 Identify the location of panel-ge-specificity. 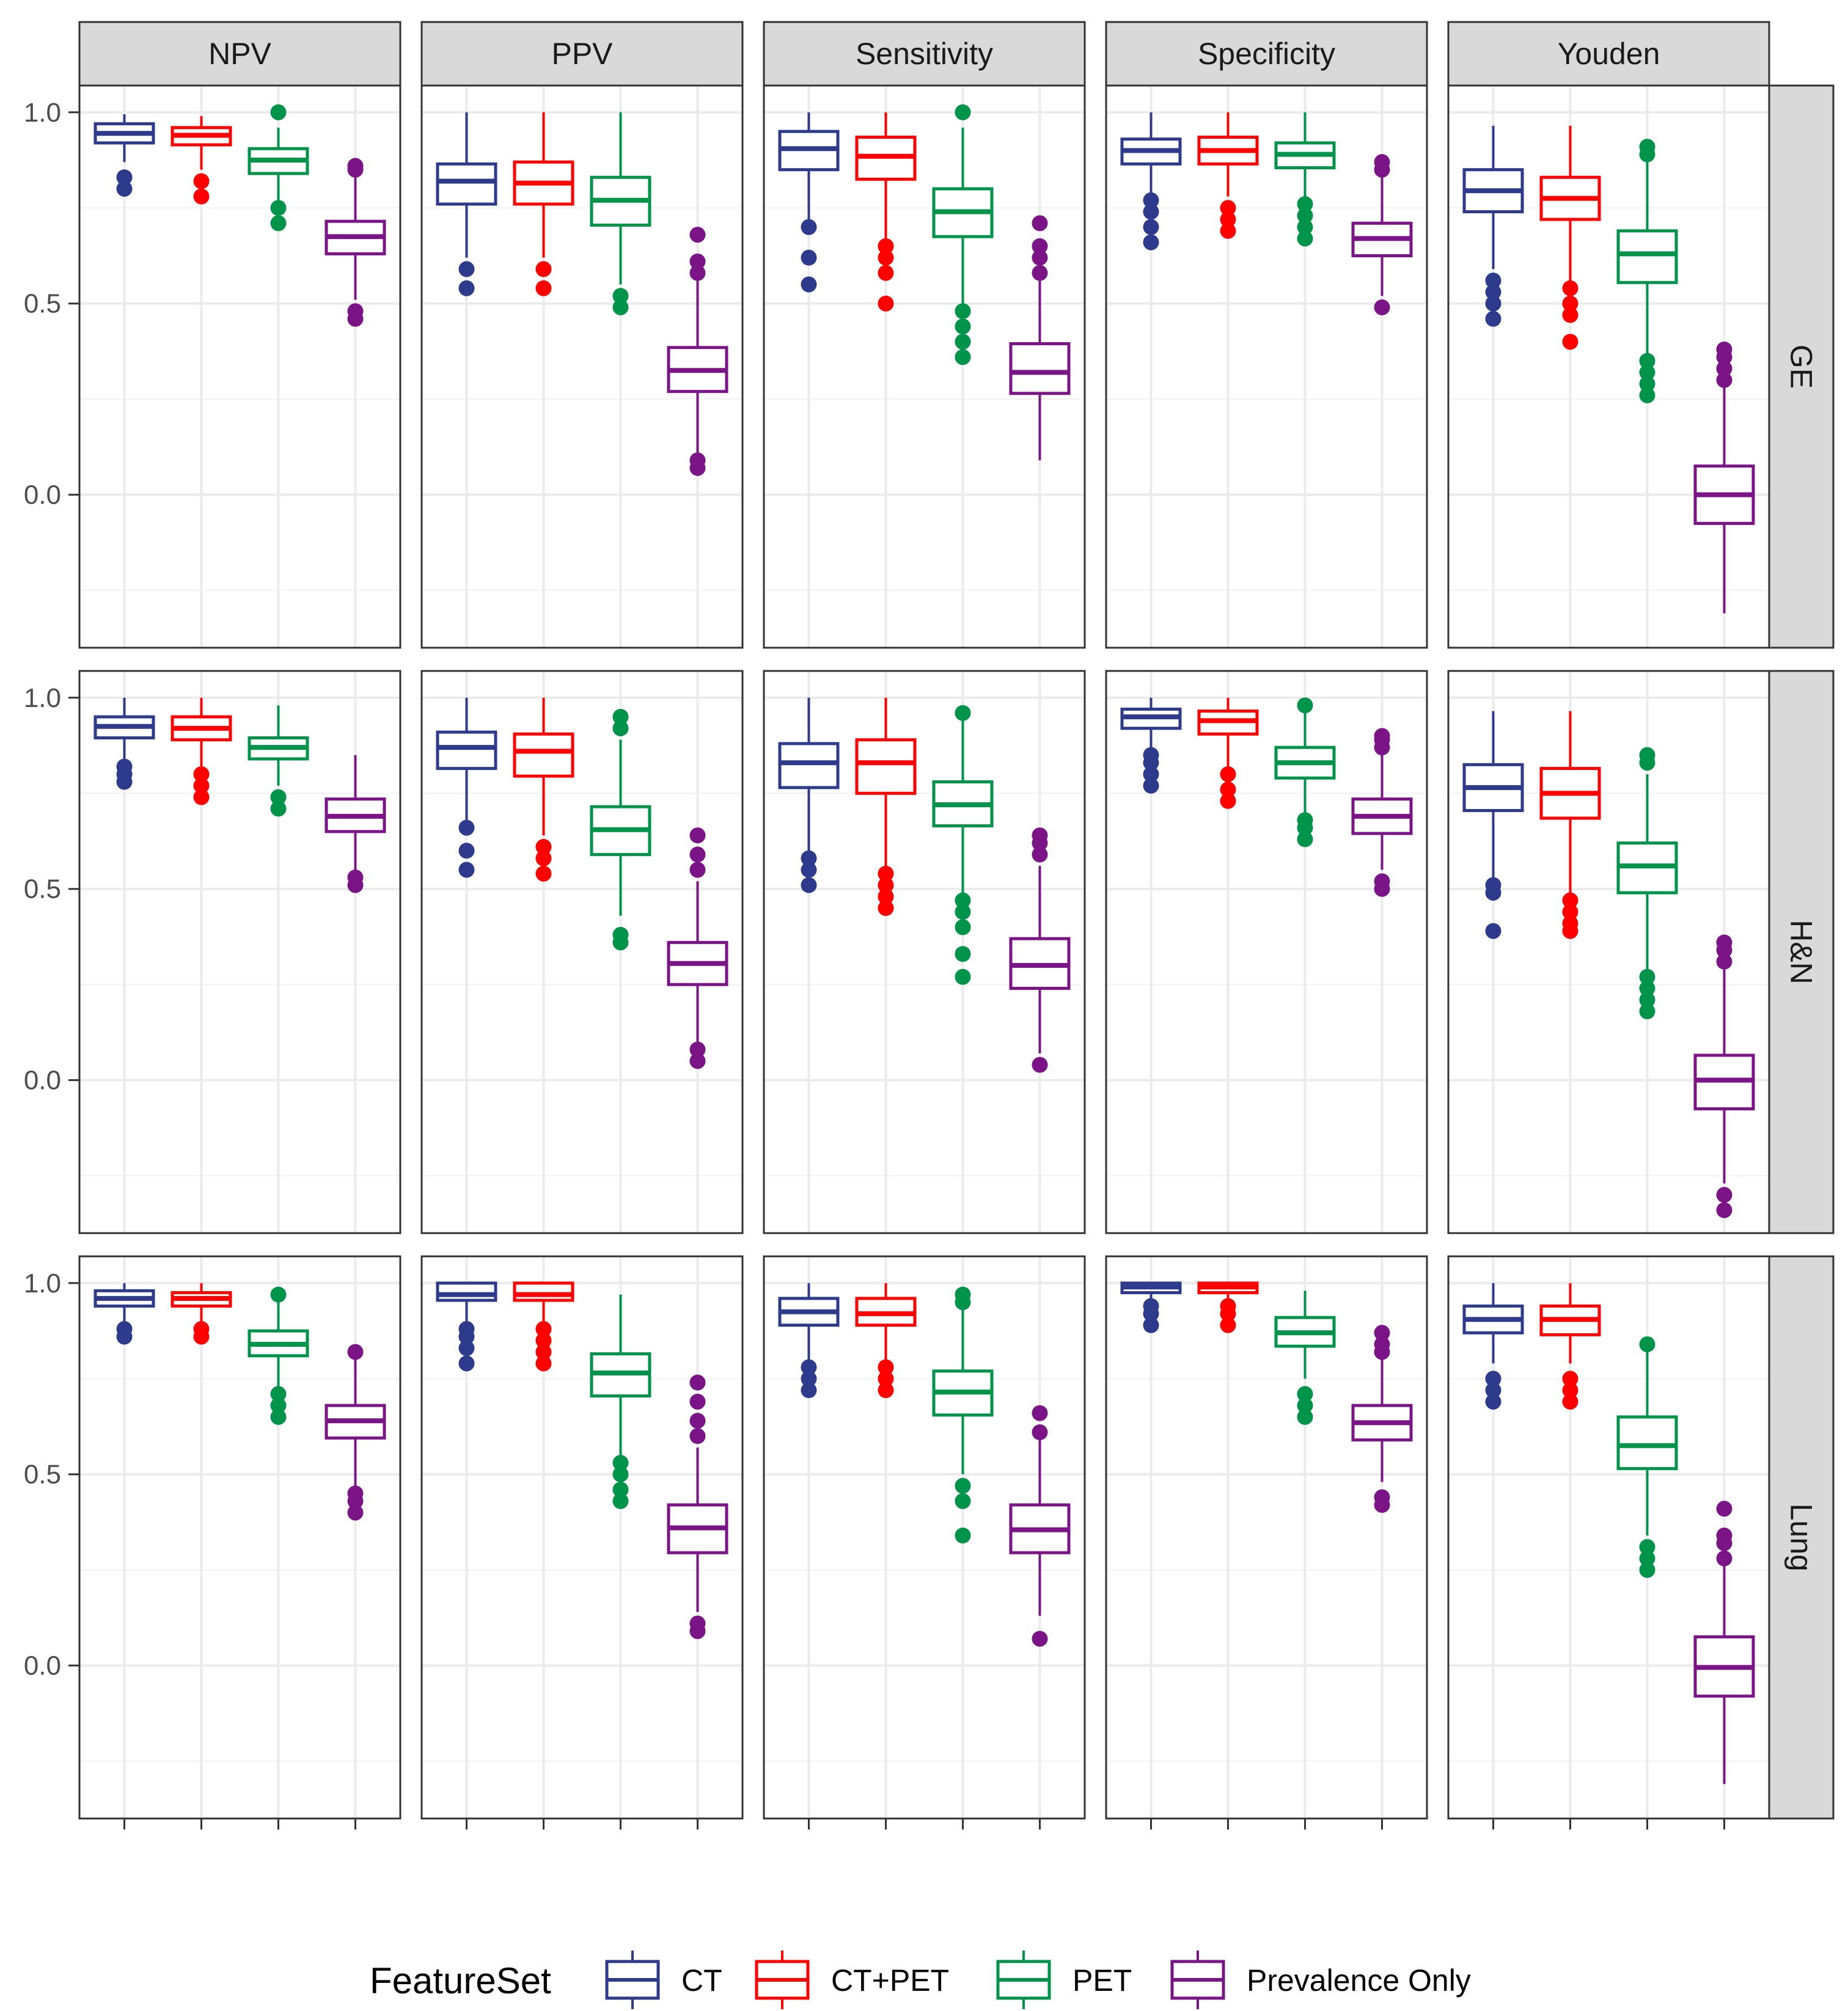
(1267, 366).